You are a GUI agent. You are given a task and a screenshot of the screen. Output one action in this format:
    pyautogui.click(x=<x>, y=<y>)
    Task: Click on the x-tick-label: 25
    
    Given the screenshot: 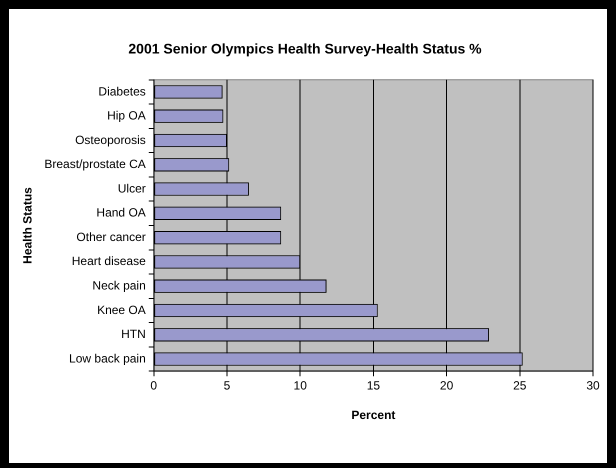 What is the action you would take?
    pyautogui.click(x=520, y=385)
    